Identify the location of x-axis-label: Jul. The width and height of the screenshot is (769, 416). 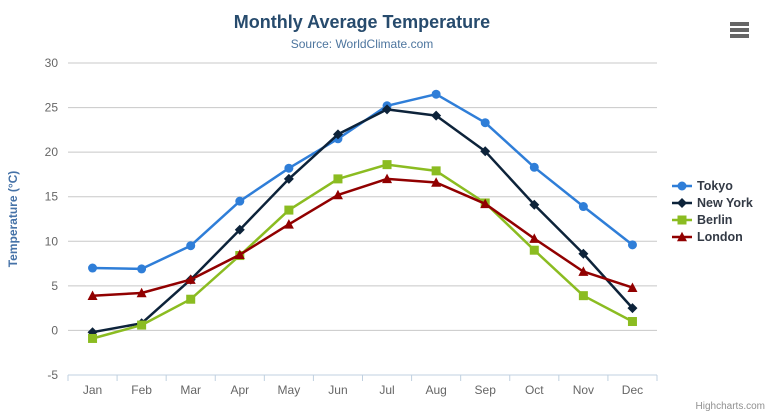
(386, 390).